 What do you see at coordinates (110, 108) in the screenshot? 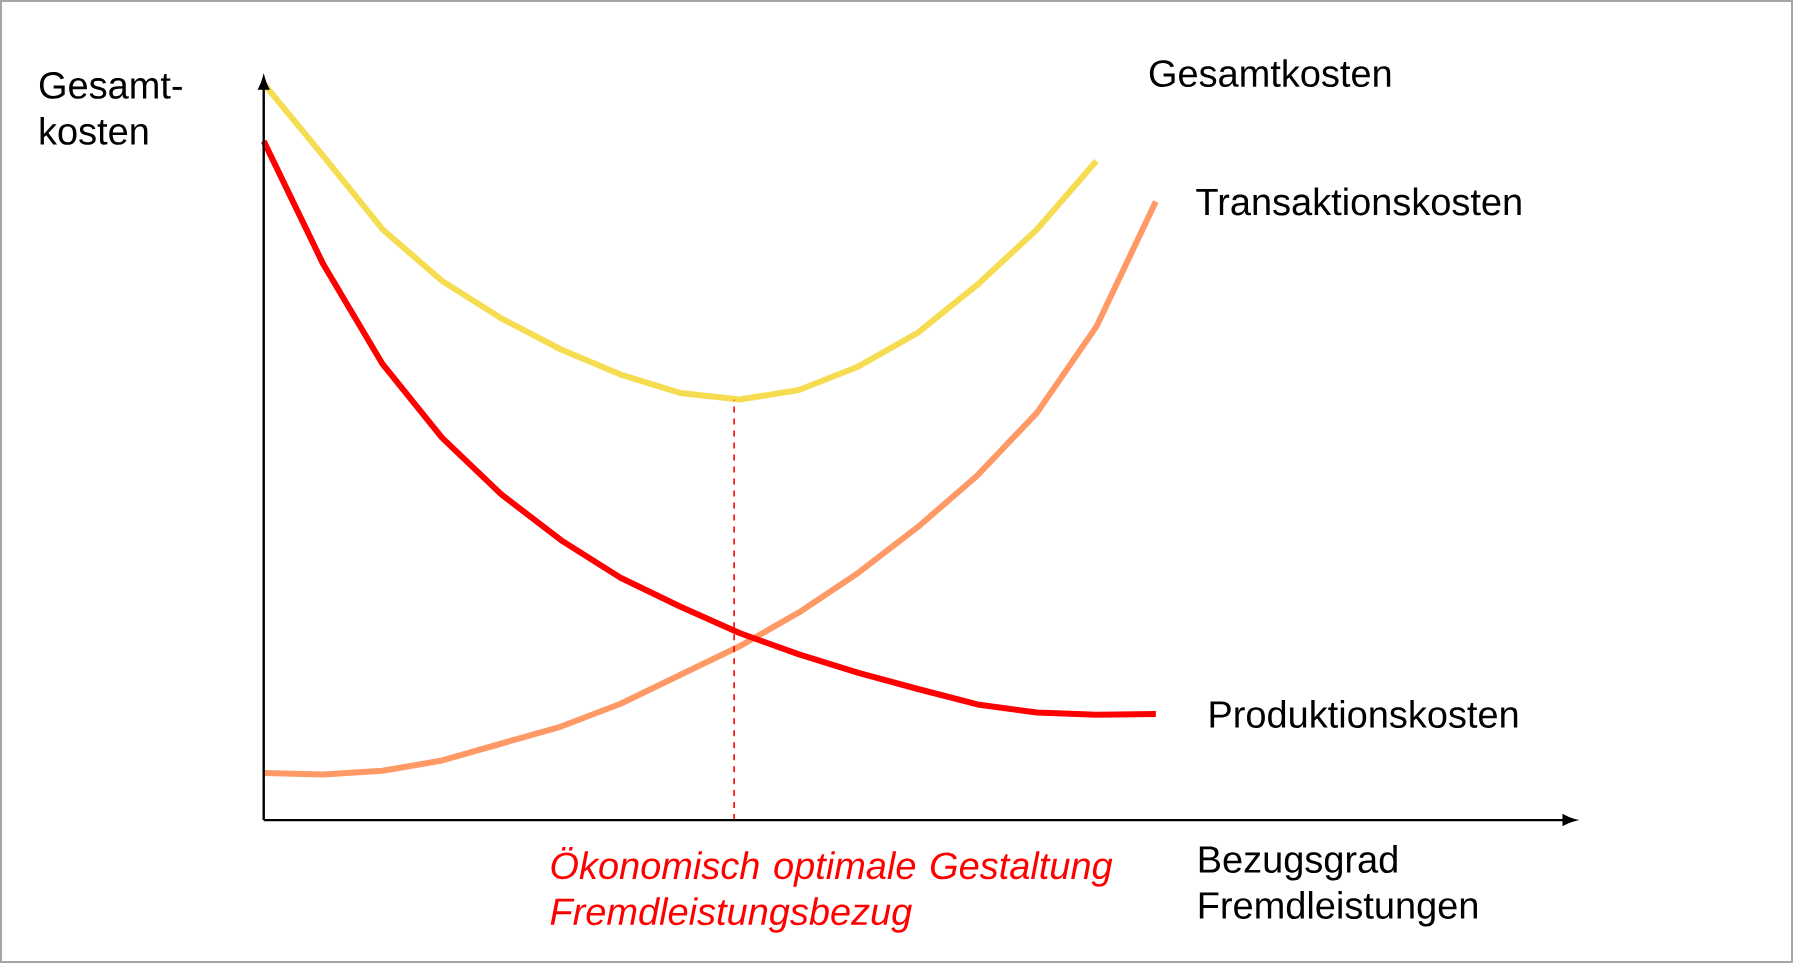
I see `y-axis-title: Gesamt-kosten` at bounding box center [110, 108].